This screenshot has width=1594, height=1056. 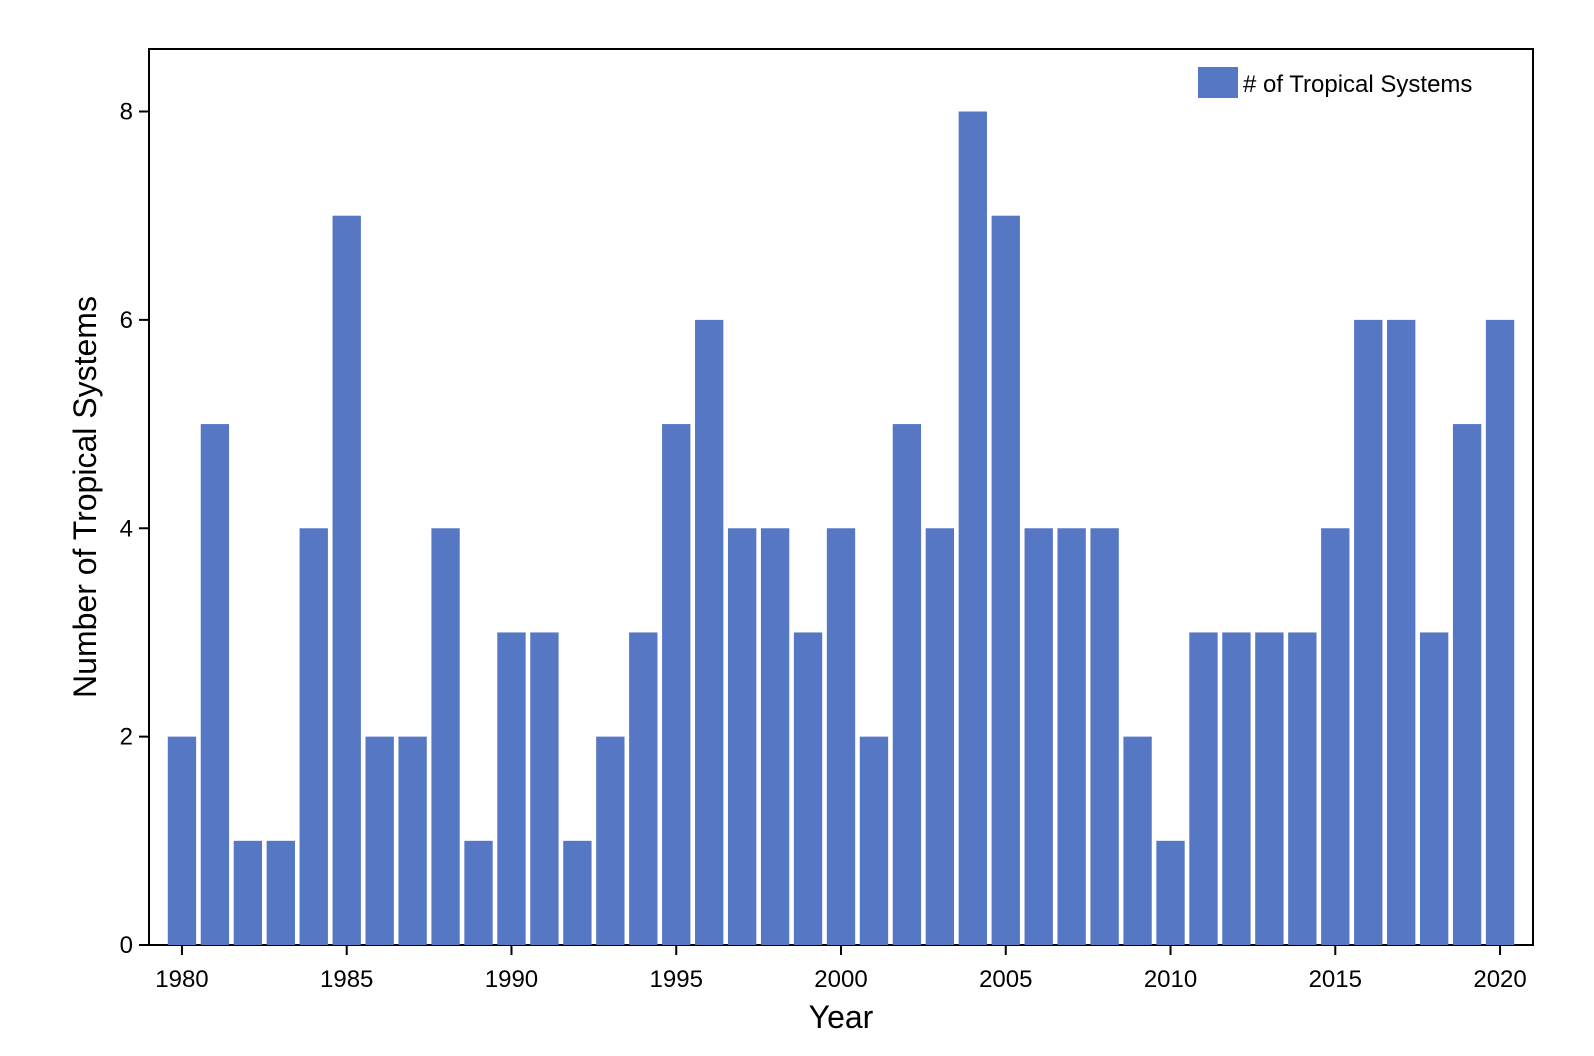 I want to click on x-tick-label: 2015, so click(x=1335, y=979).